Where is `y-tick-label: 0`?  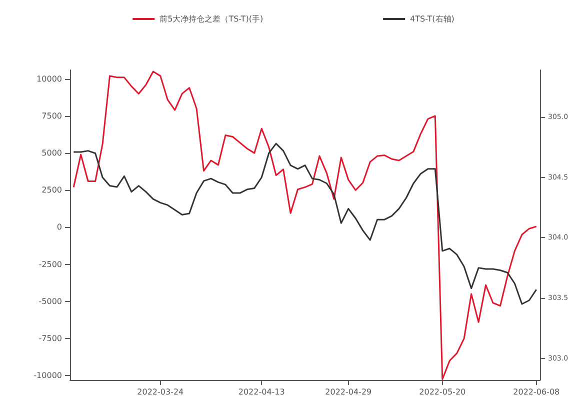
y-tick-label: 0 is located at coordinates (59, 227).